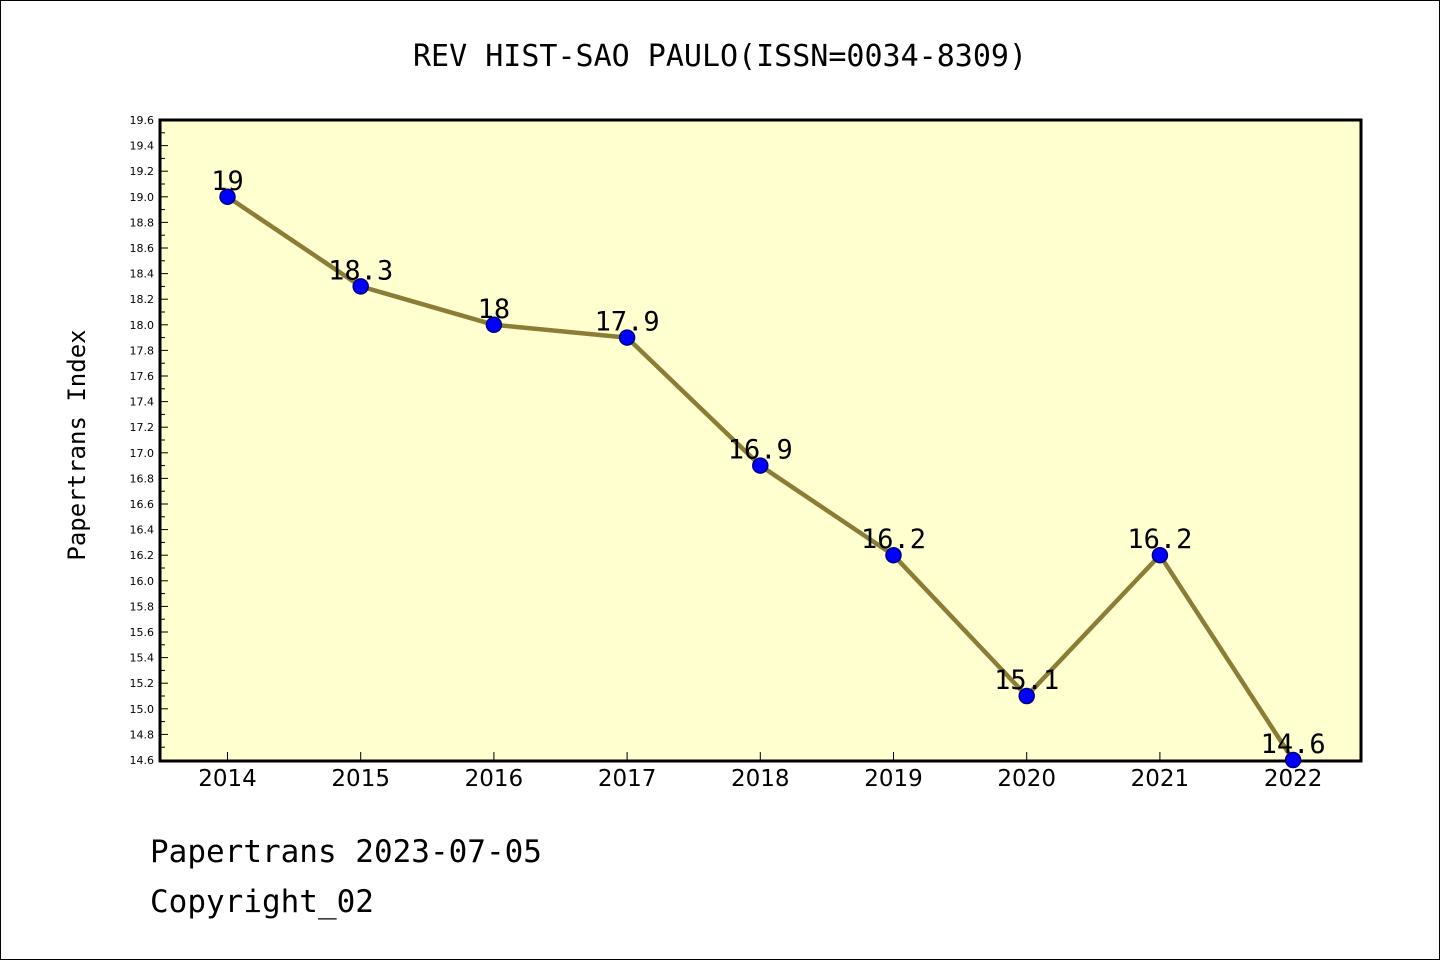  What do you see at coordinates (142, 350) in the screenshot?
I see `y-tick-label: 17.8` at bounding box center [142, 350].